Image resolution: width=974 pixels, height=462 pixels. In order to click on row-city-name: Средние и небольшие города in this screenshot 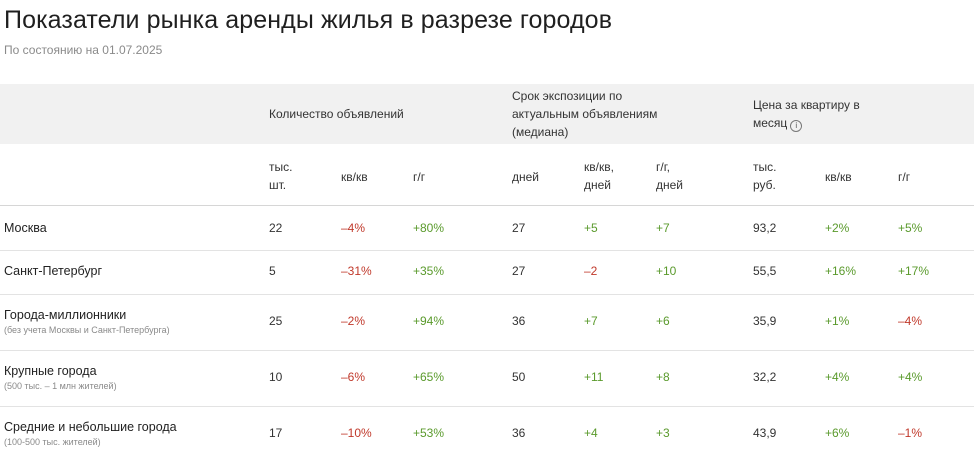, I will do `click(90, 427)`.